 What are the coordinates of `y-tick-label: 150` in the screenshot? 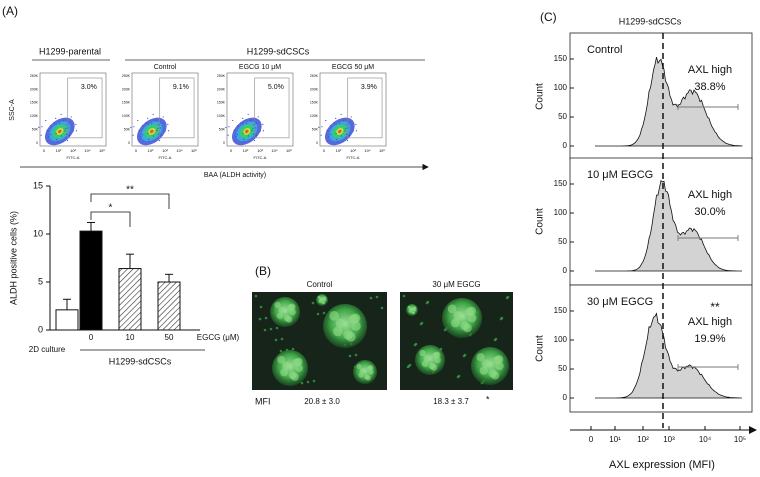 It's located at (561, 58).